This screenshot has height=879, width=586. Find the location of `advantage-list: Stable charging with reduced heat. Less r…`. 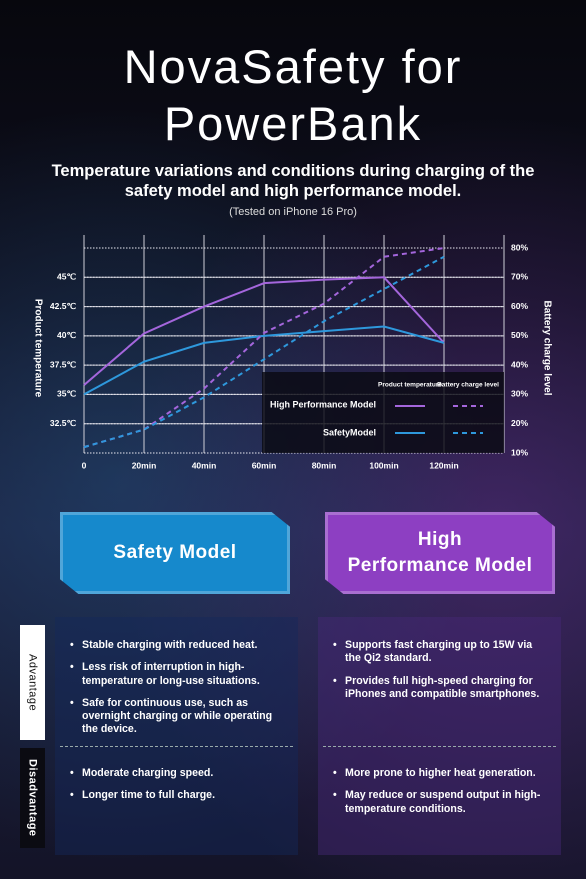

advantage-list: Stable charging with reduced heat. Less r… is located at coordinates (177, 692).